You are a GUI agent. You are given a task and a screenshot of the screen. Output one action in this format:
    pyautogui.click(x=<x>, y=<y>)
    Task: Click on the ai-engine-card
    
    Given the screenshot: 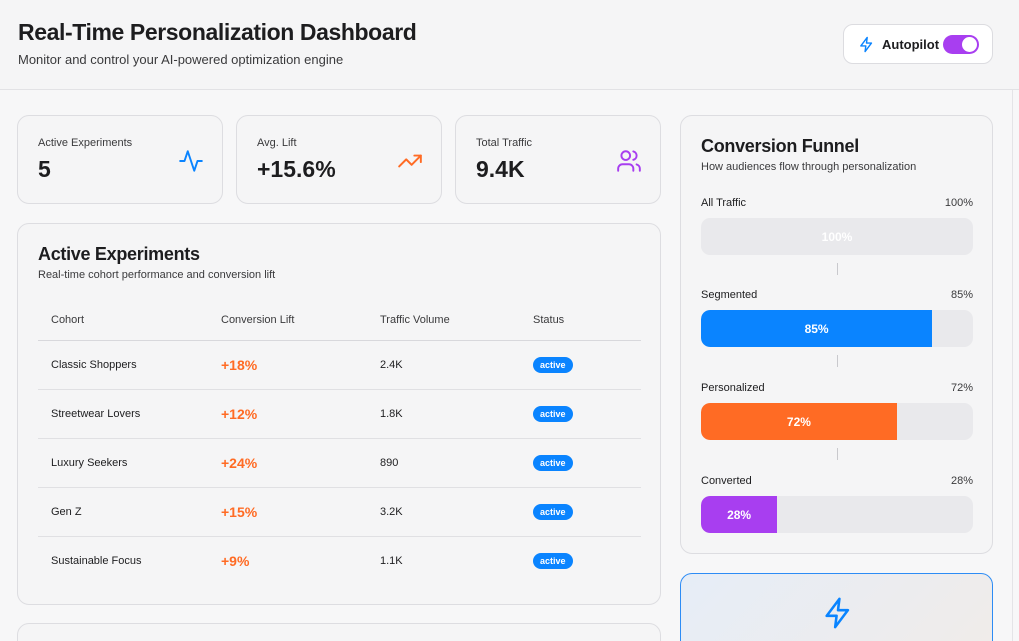 What is the action you would take?
    pyautogui.click(x=836, y=607)
    